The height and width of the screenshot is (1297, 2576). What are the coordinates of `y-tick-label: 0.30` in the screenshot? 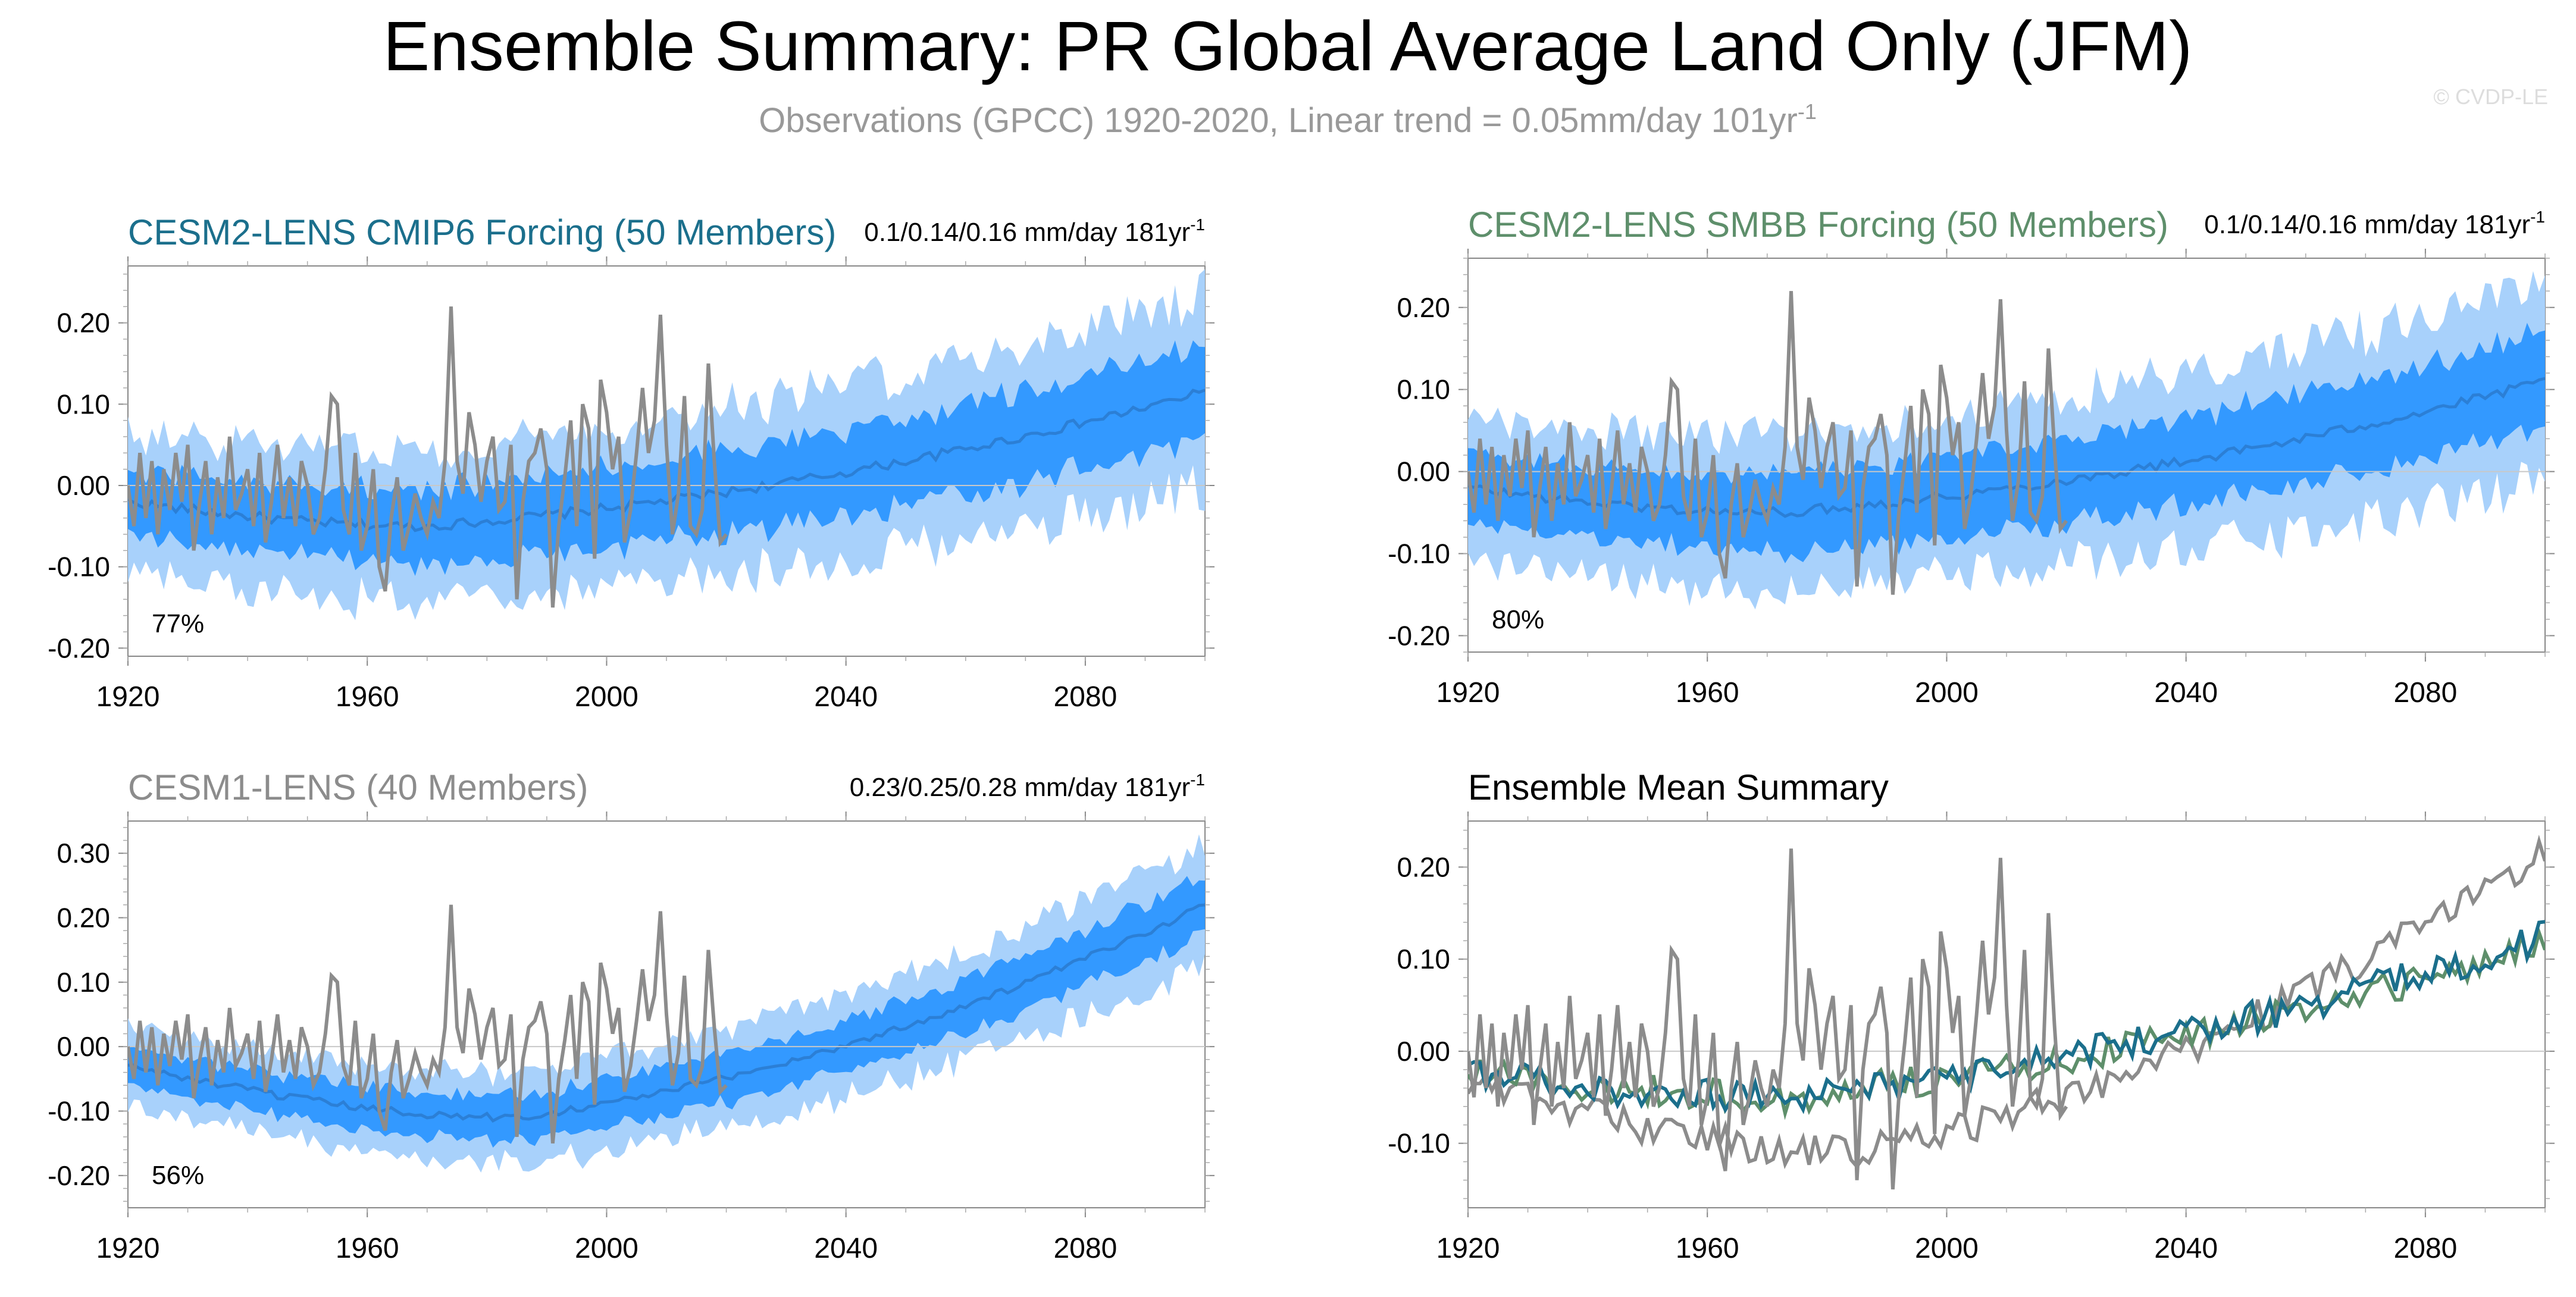 It's located at (83, 854).